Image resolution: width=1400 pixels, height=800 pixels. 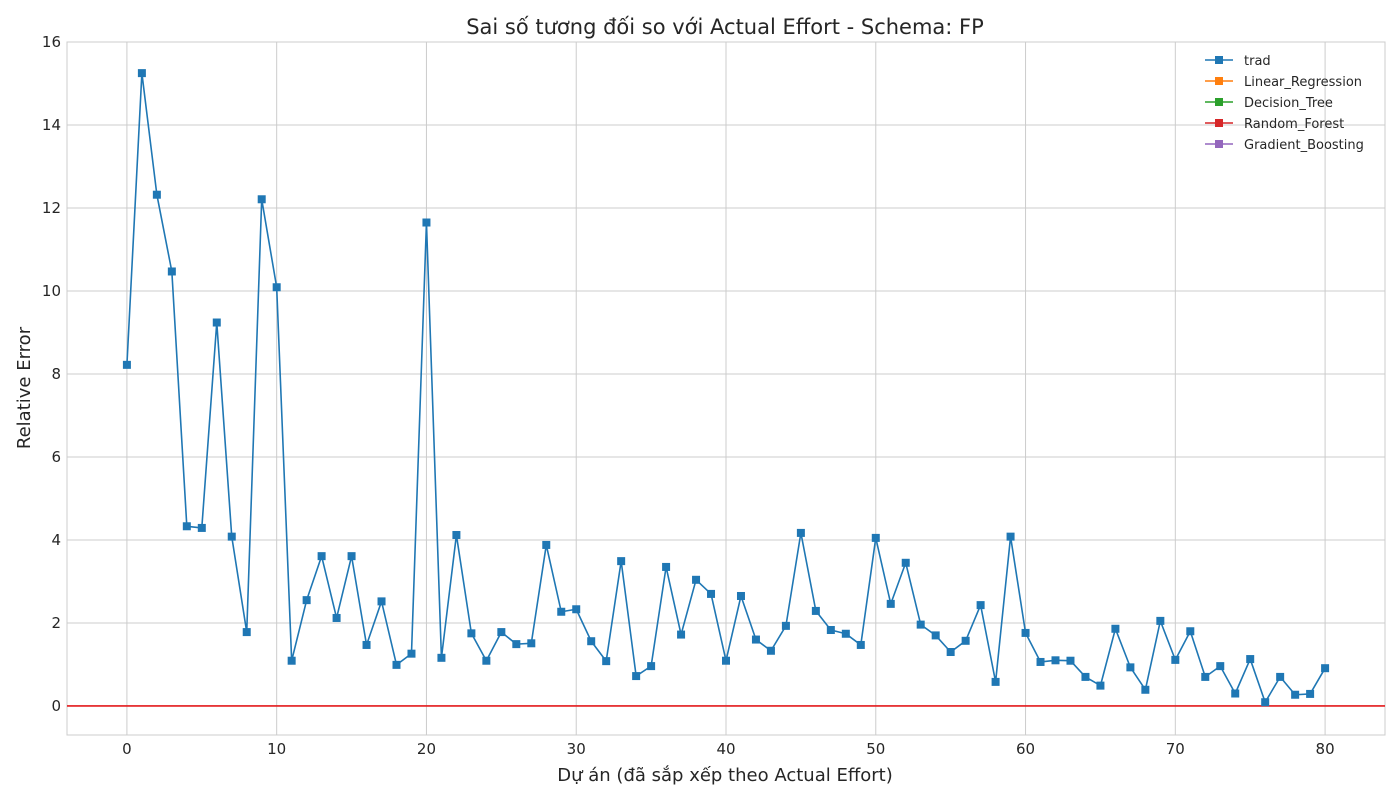 What do you see at coordinates (875, 749) in the screenshot?
I see `x-tick-label: 50` at bounding box center [875, 749].